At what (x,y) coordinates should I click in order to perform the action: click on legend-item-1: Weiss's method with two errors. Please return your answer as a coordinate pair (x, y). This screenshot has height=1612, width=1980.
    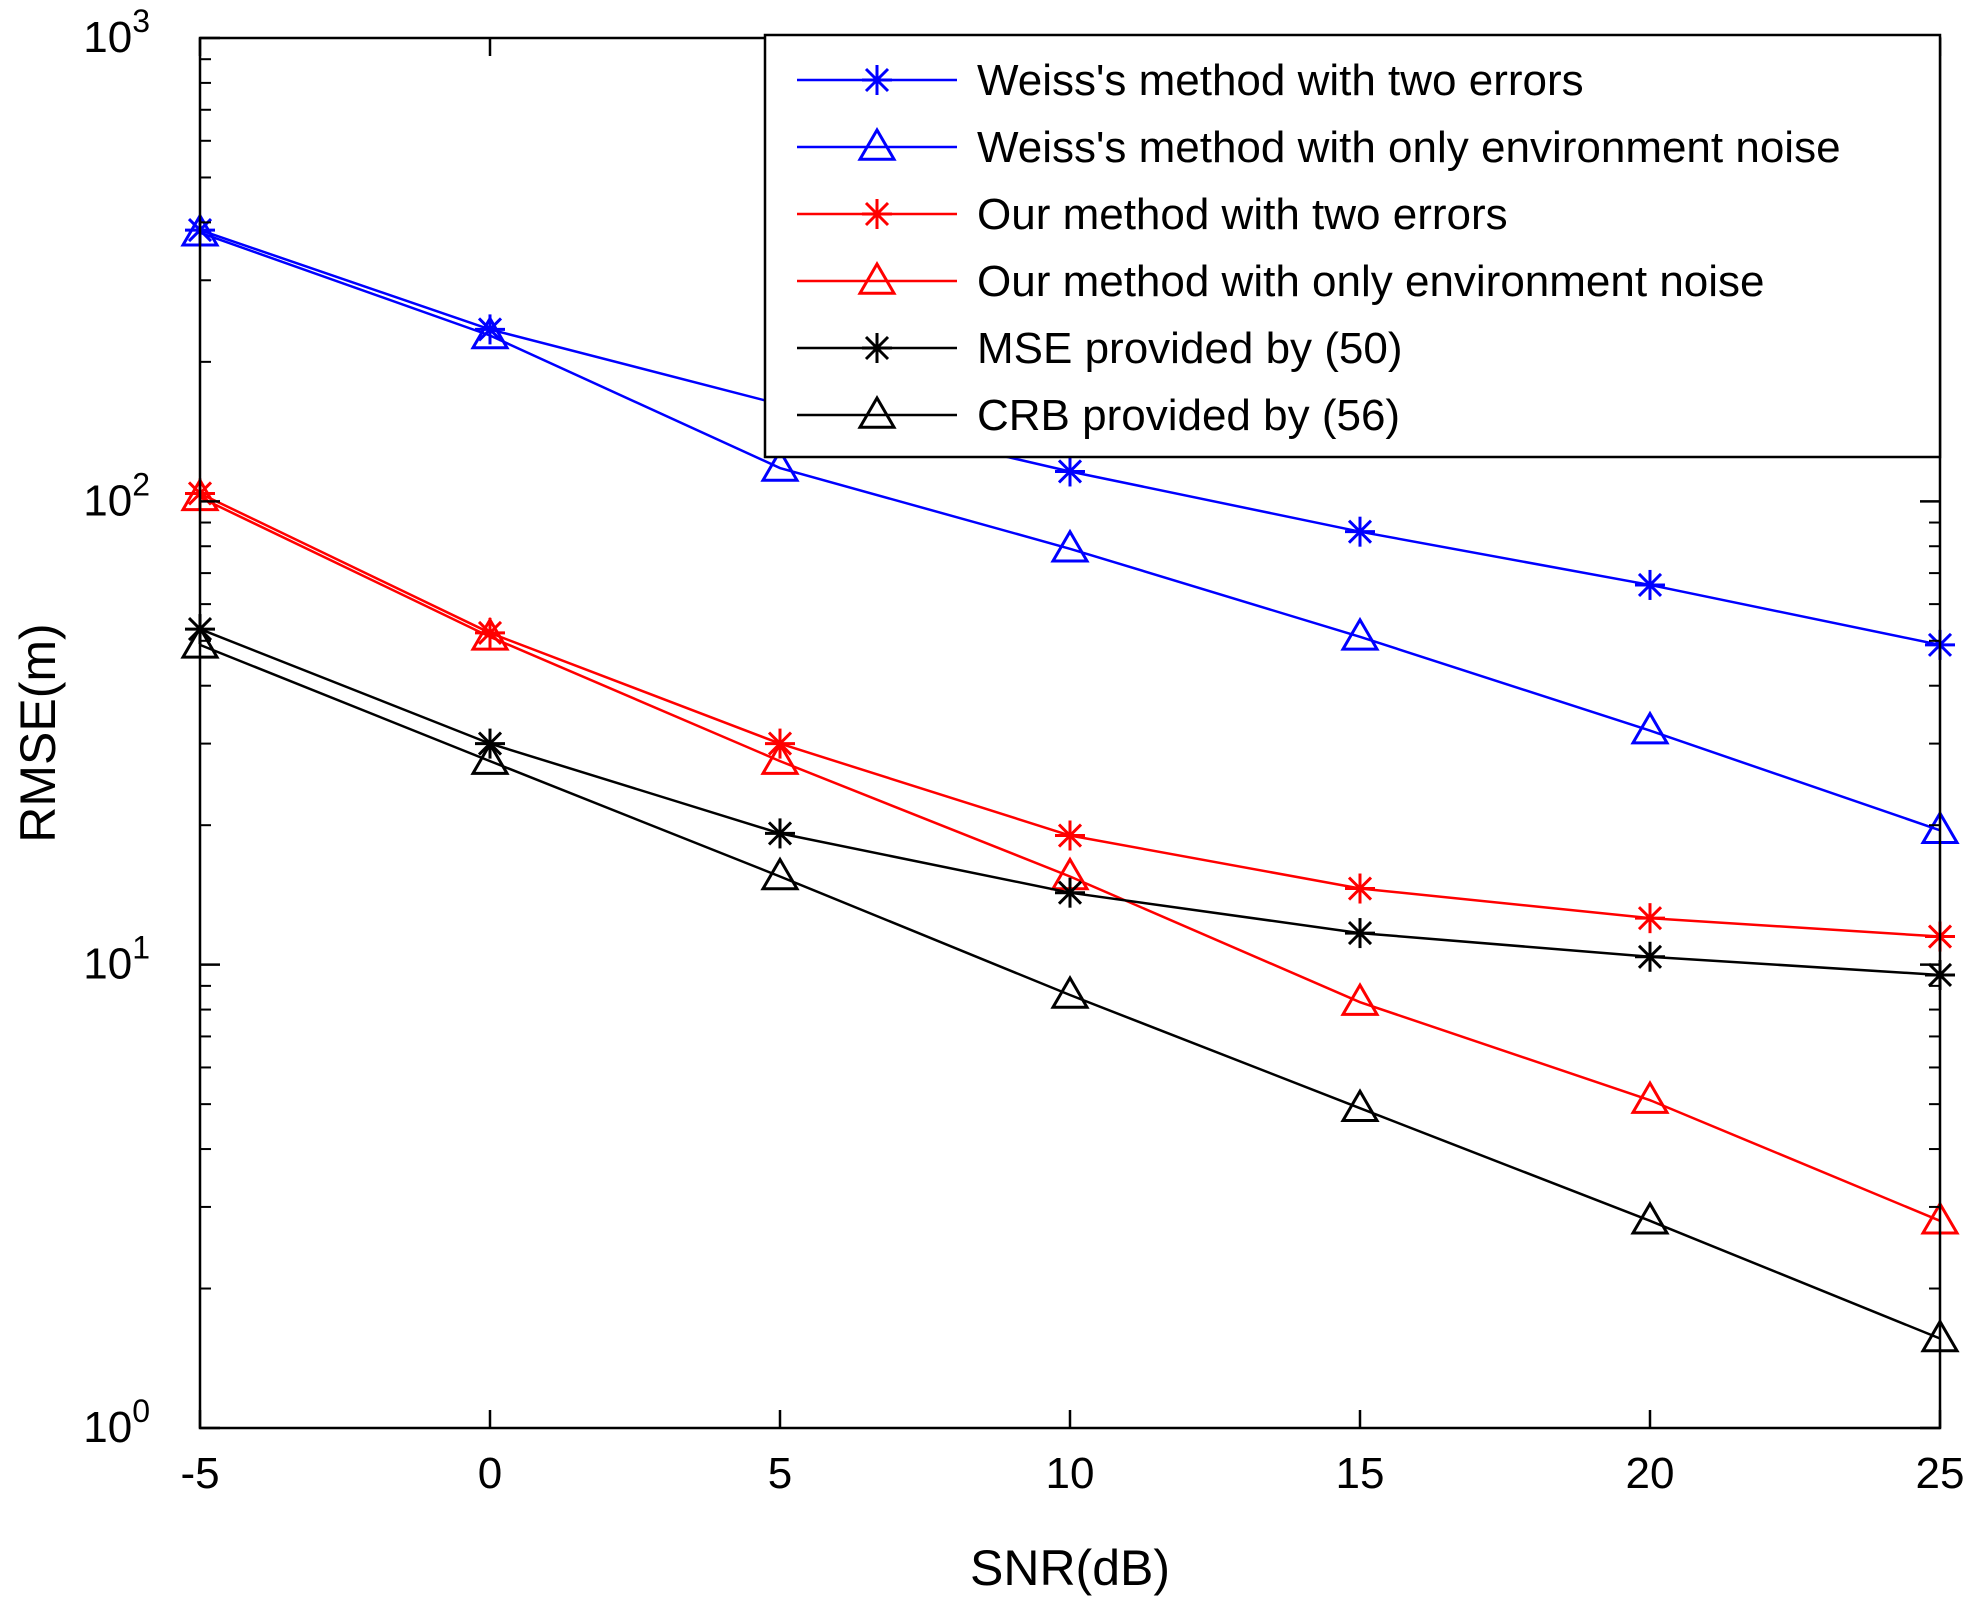
    Looking at the image, I should click on (1190, 80).